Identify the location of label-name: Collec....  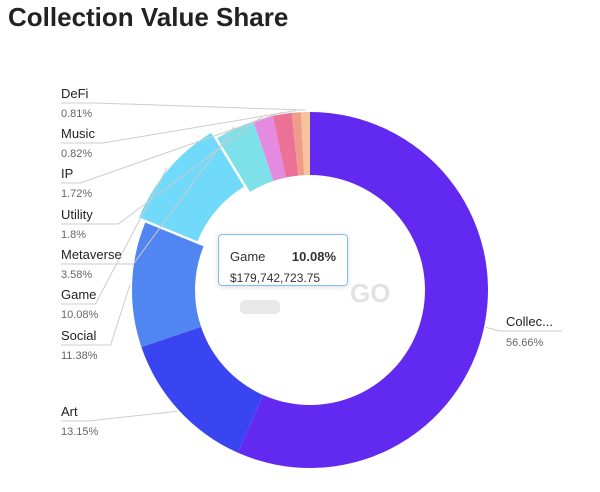
(529, 321).